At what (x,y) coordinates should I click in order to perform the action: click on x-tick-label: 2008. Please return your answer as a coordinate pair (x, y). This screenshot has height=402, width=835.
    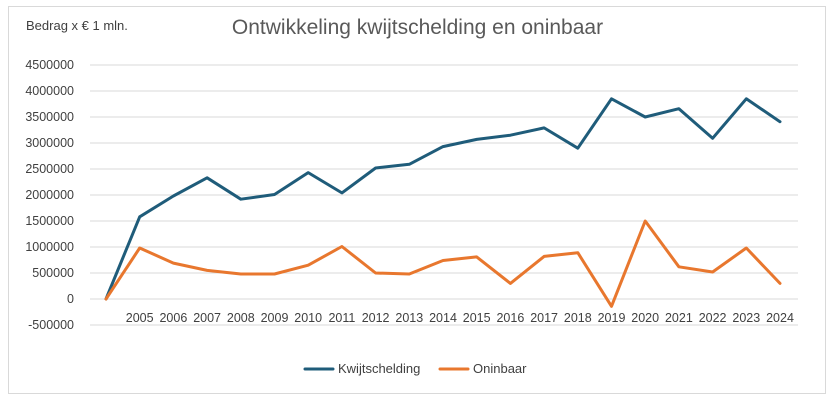
    Looking at the image, I should click on (241, 318).